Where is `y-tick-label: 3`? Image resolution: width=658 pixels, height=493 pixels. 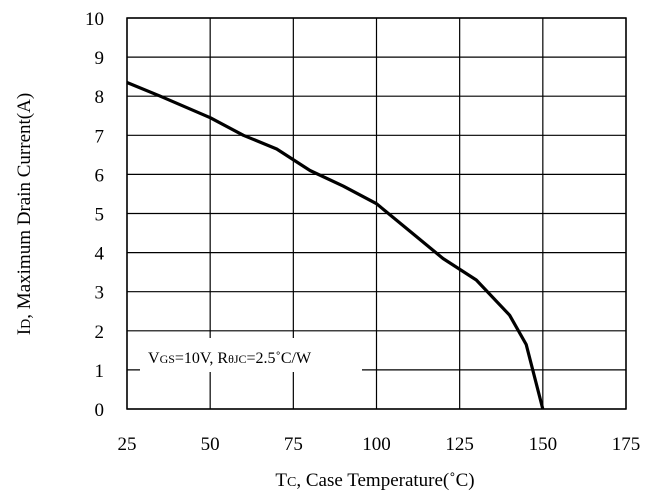
y-tick-label: 3 is located at coordinates (100, 293).